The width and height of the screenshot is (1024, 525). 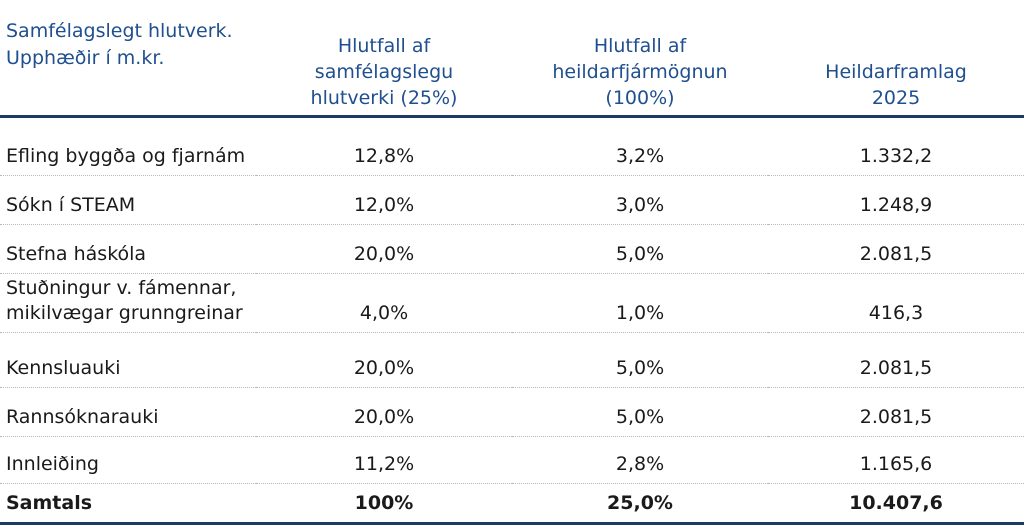 I want to click on table-row: Rannsóknarauki 20,0% 5,0% 2.081,5, so click(x=512, y=412).